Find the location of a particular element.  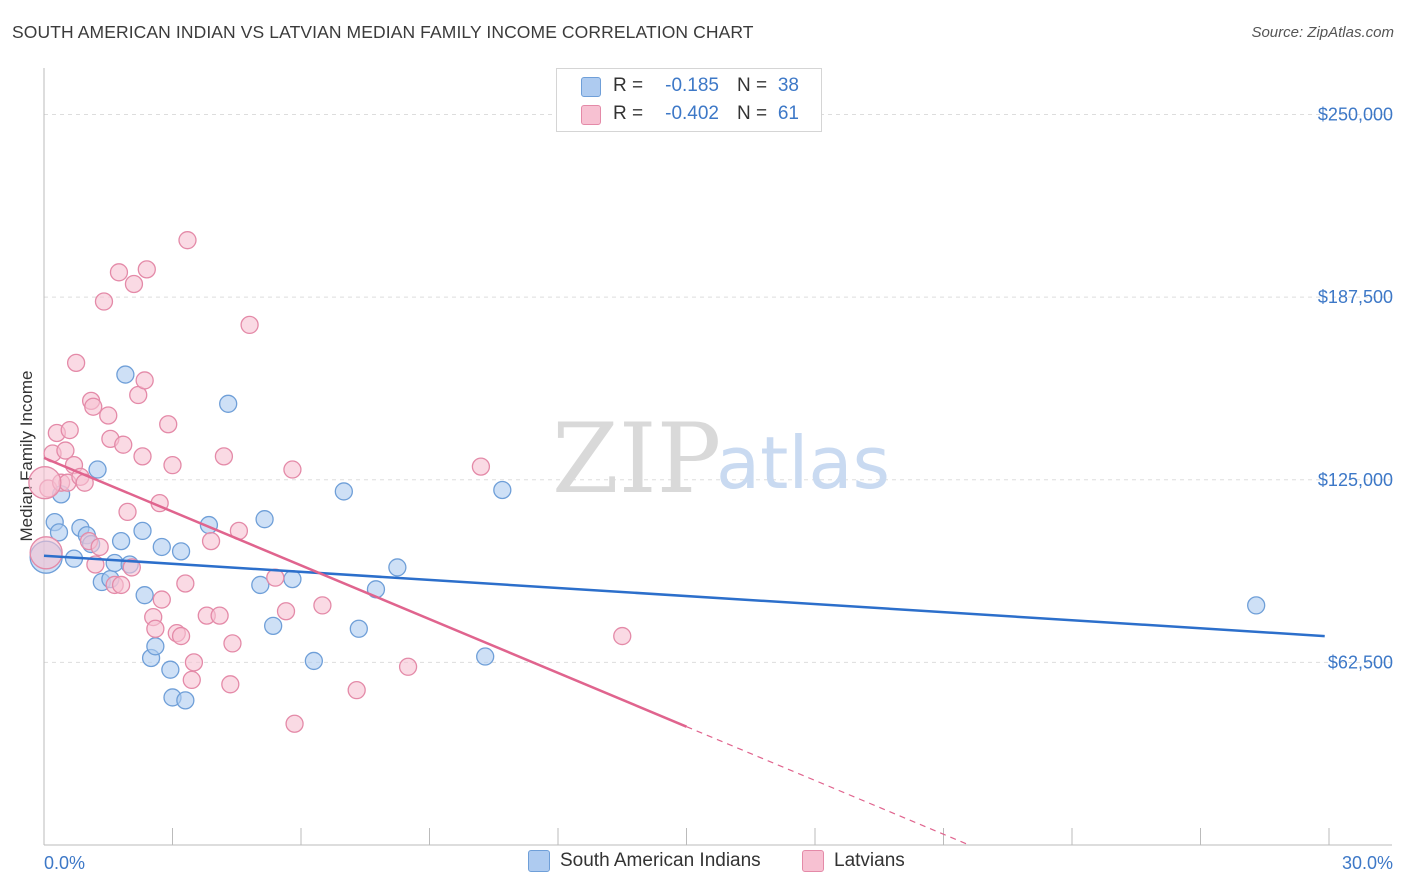

legend-n-value: 61 is located at coordinates (788, 113).